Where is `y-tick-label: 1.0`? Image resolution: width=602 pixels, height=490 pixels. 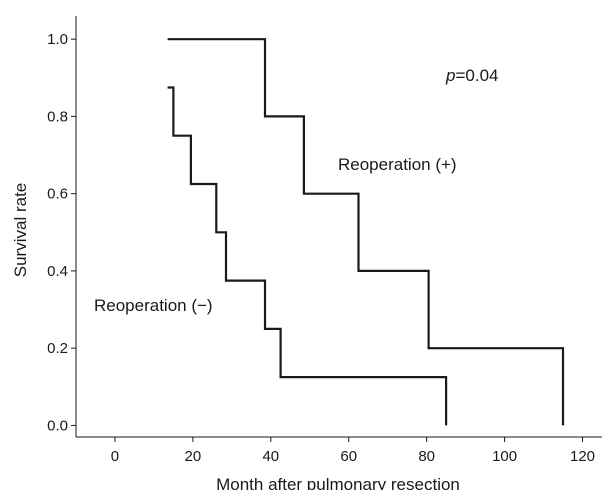 y-tick-label: 1.0 is located at coordinates (57, 39).